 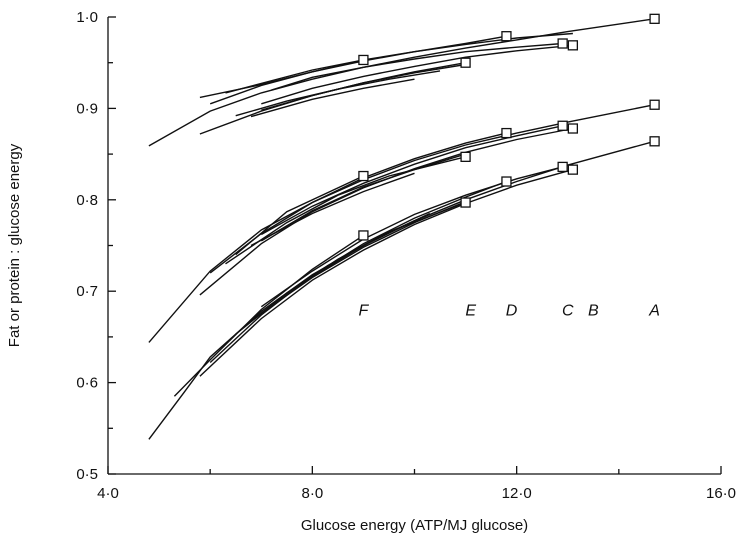 What do you see at coordinates (364, 310) in the screenshot?
I see `condition-label-F: F` at bounding box center [364, 310].